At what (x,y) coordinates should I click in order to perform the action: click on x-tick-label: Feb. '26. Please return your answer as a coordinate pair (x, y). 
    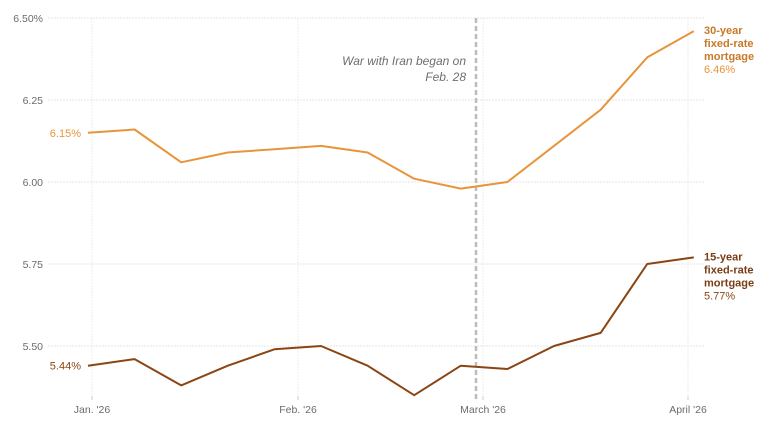
    Looking at the image, I should click on (298, 410).